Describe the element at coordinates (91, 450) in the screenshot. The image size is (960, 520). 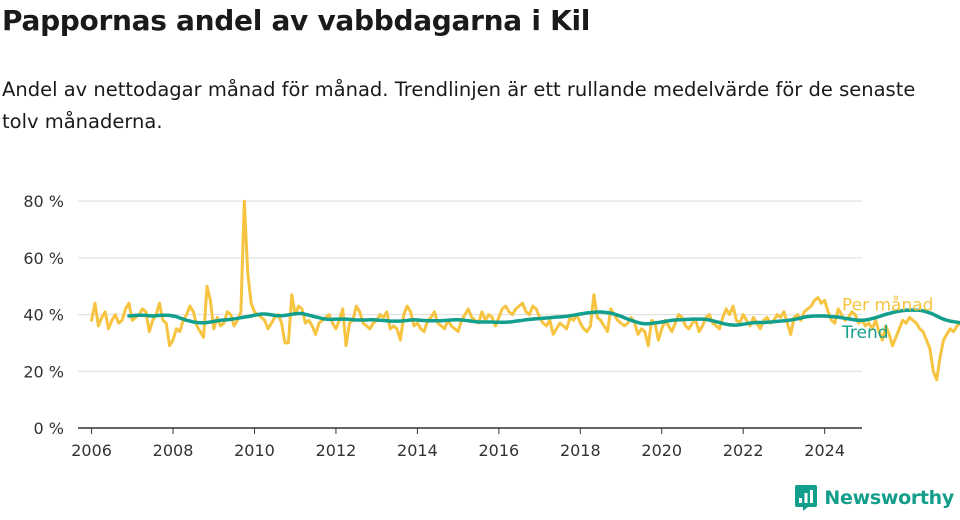
I see `x-tick-label: 2006` at that location.